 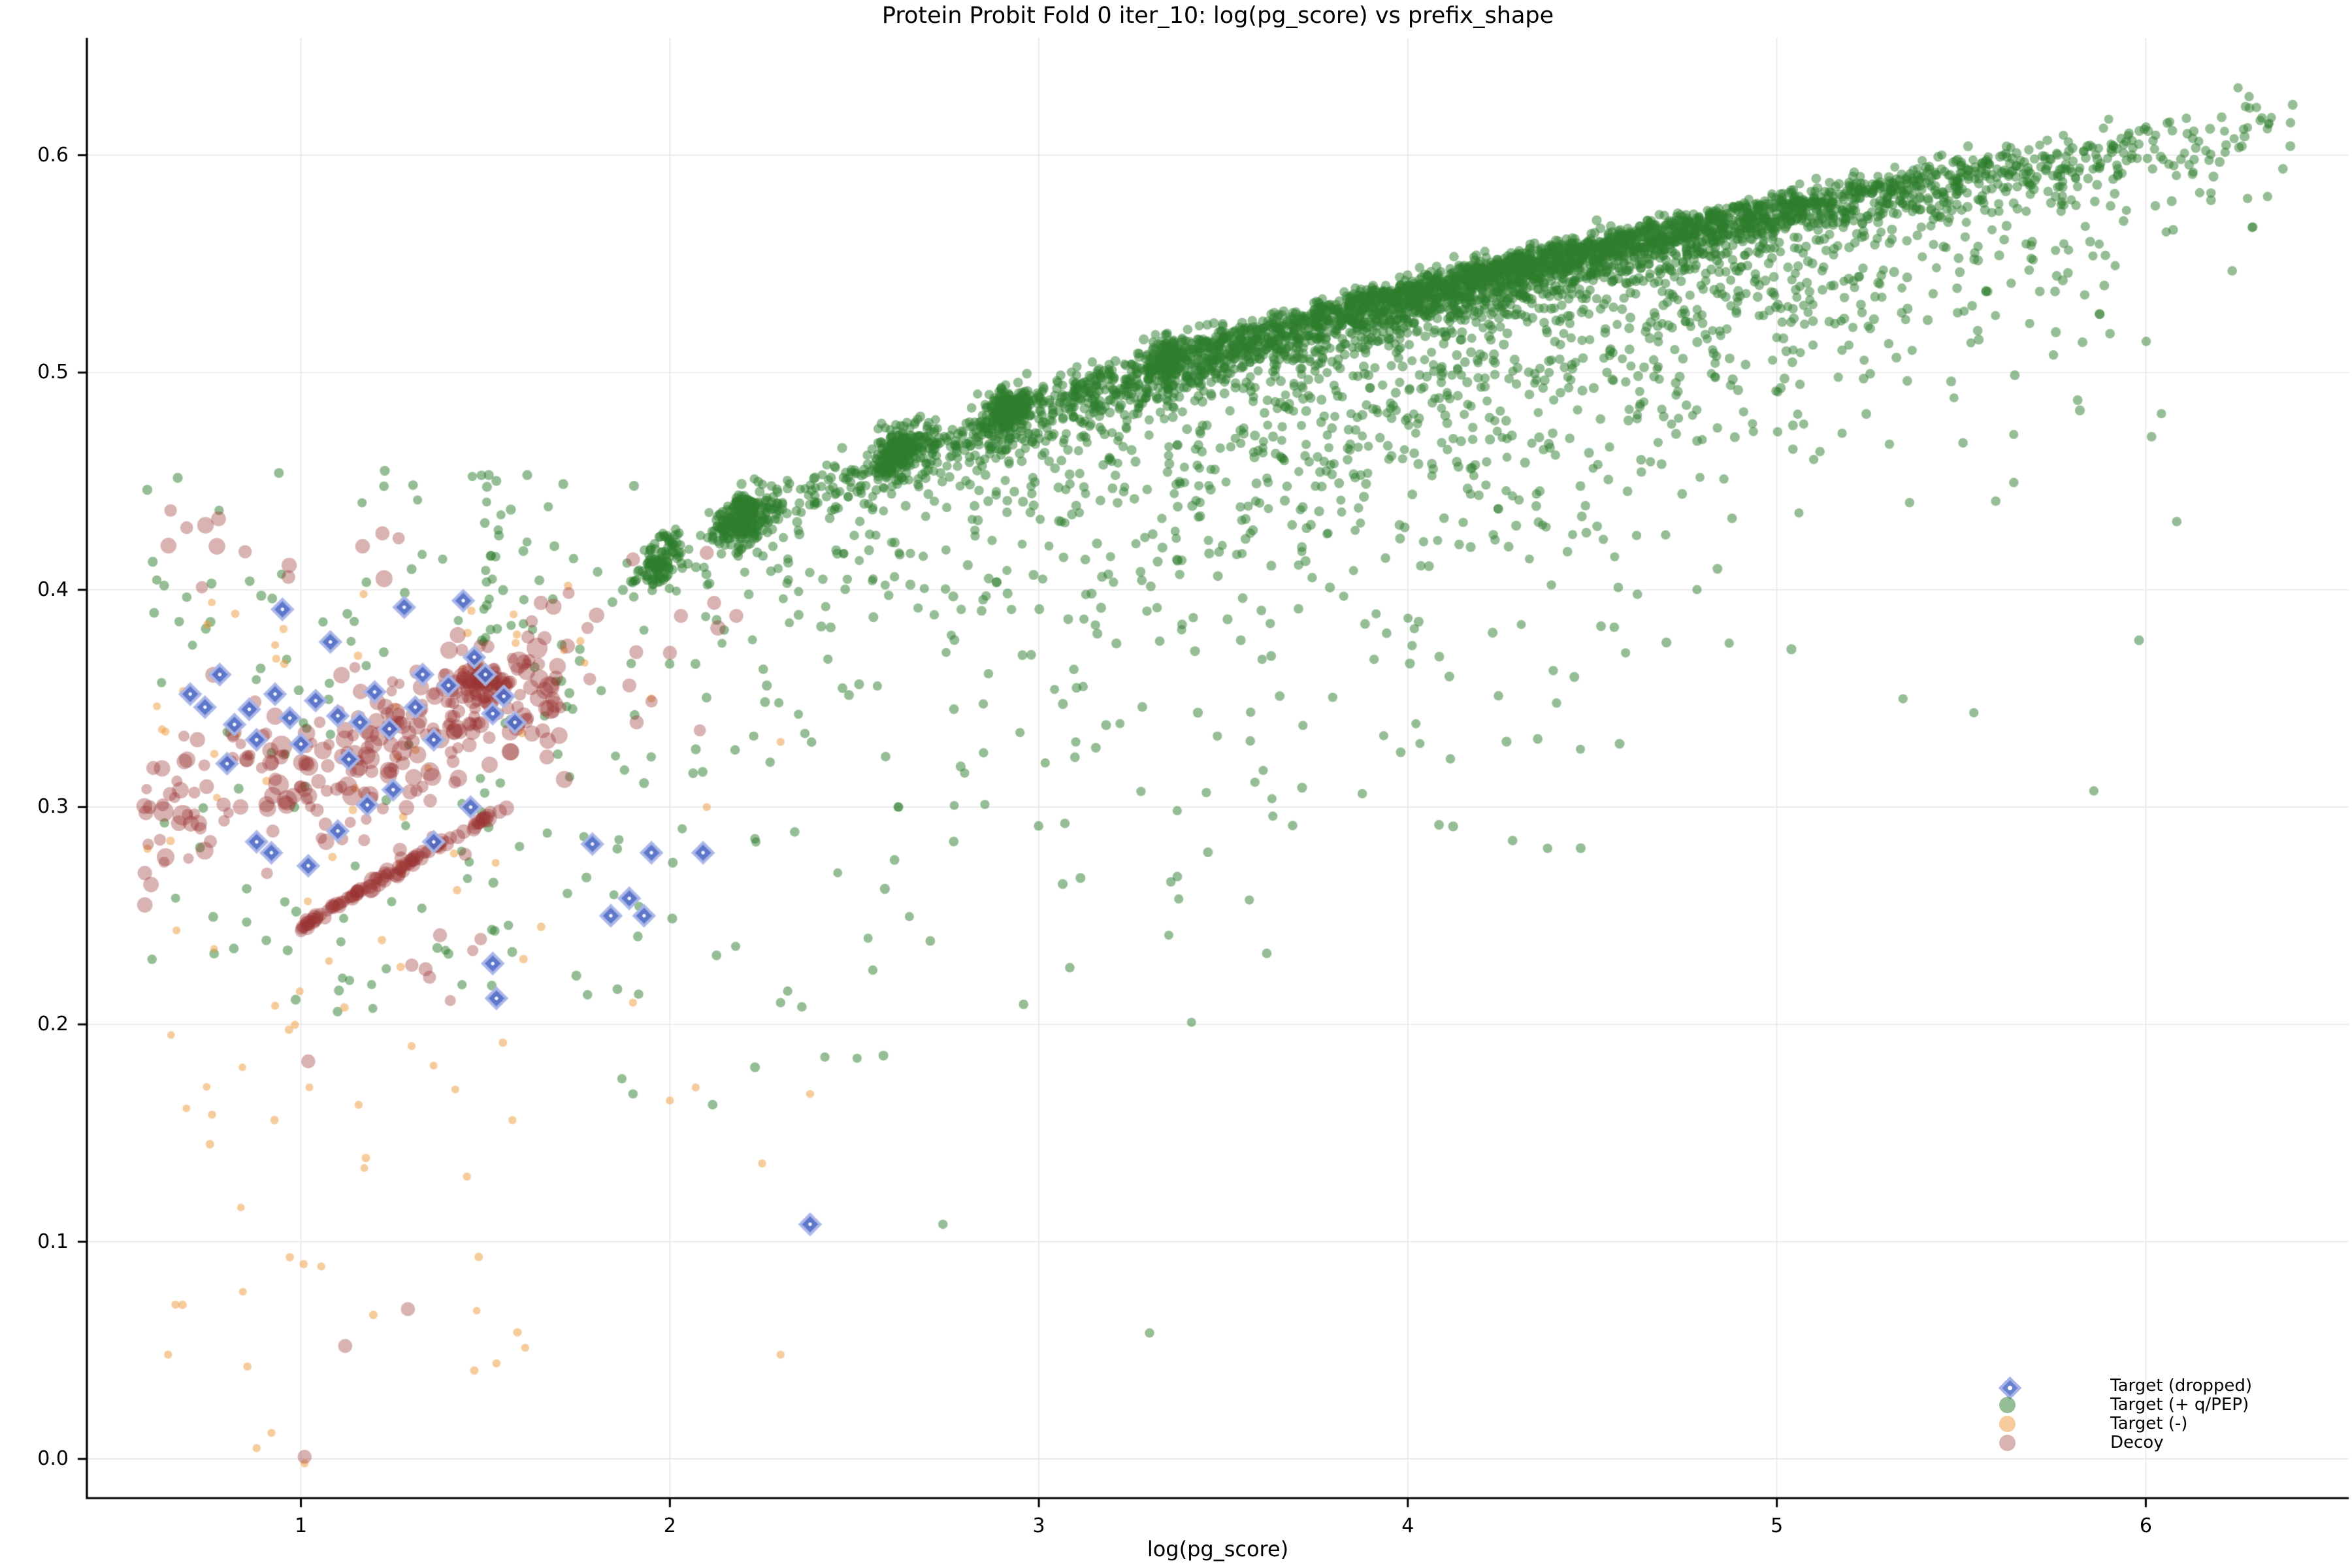 What do you see at coordinates (2145, 1525) in the screenshot?
I see `x-tick-label: 6` at bounding box center [2145, 1525].